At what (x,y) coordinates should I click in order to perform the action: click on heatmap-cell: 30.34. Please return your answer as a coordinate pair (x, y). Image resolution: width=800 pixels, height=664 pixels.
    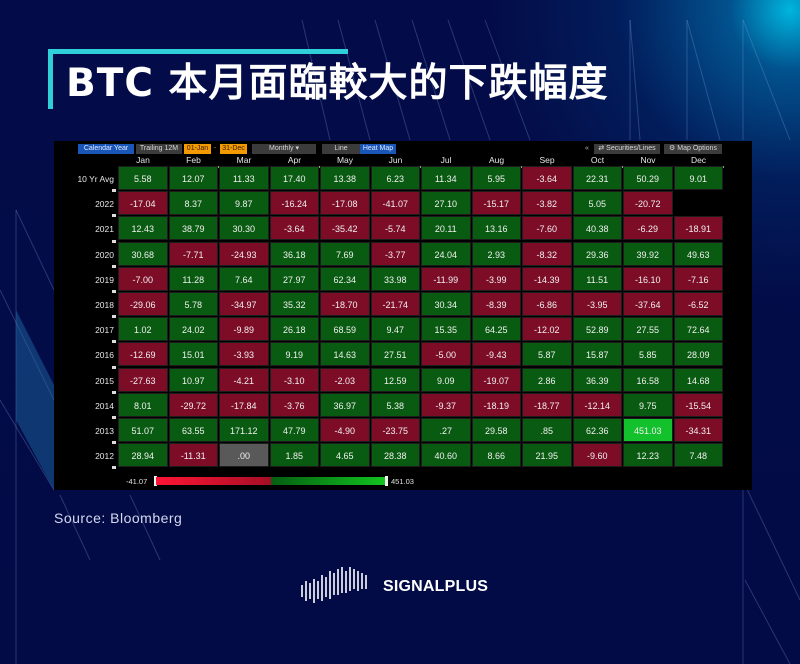
    Looking at the image, I should click on (446, 304).